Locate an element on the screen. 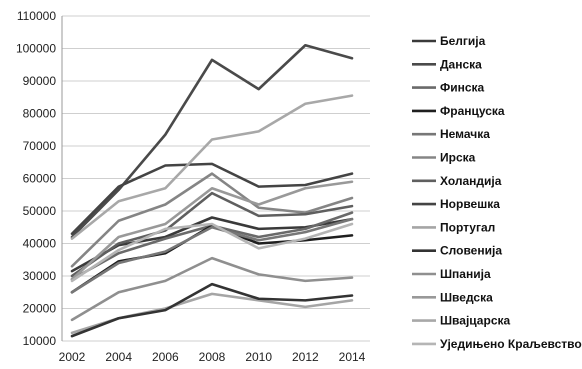 This screenshot has height=369, width=582. legend-label: Француска is located at coordinates (472, 111).